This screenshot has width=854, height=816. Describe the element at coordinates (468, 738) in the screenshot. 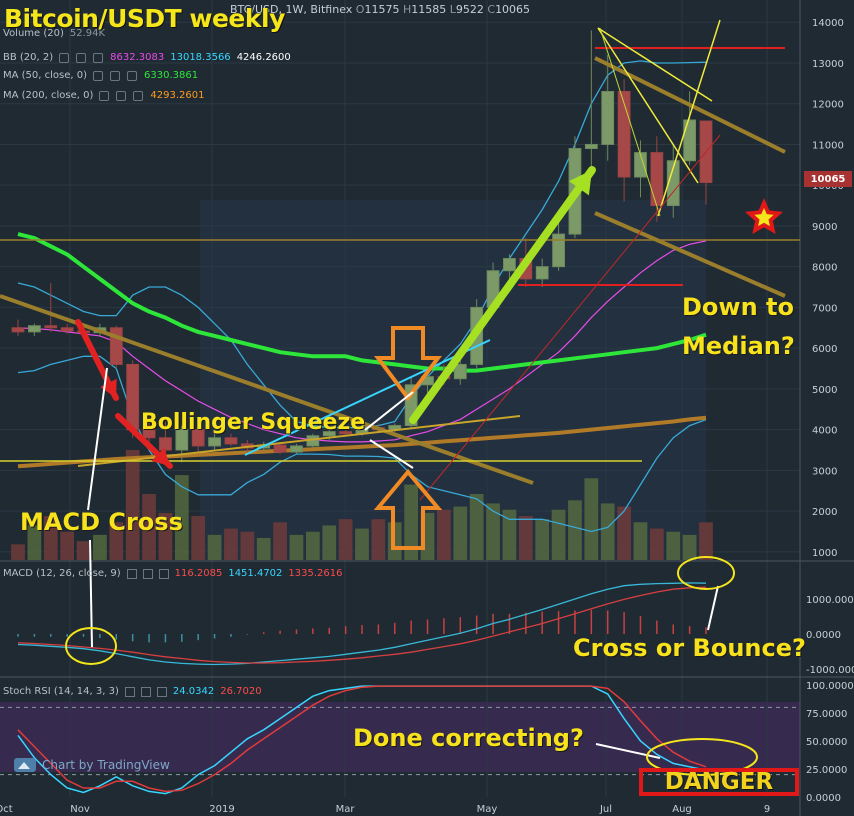

I see `annotation-done-correcting: Done correcting?` at that location.